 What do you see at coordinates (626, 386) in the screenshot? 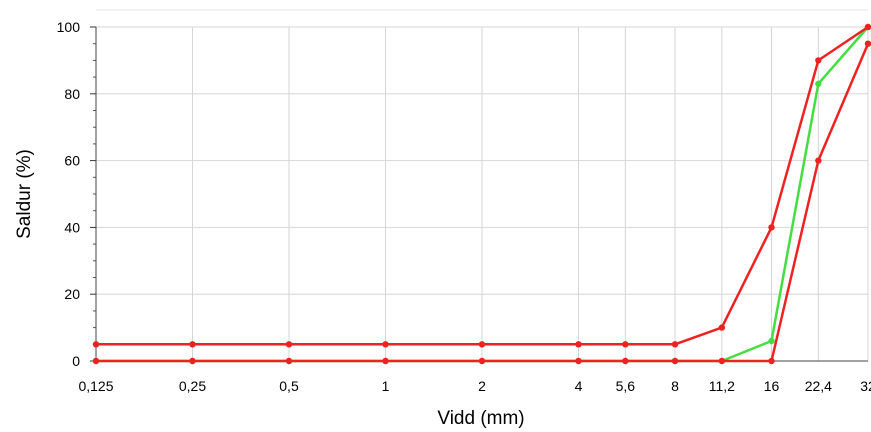
I see `x-tick-label: 5,6` at bounding box center [626, 386].